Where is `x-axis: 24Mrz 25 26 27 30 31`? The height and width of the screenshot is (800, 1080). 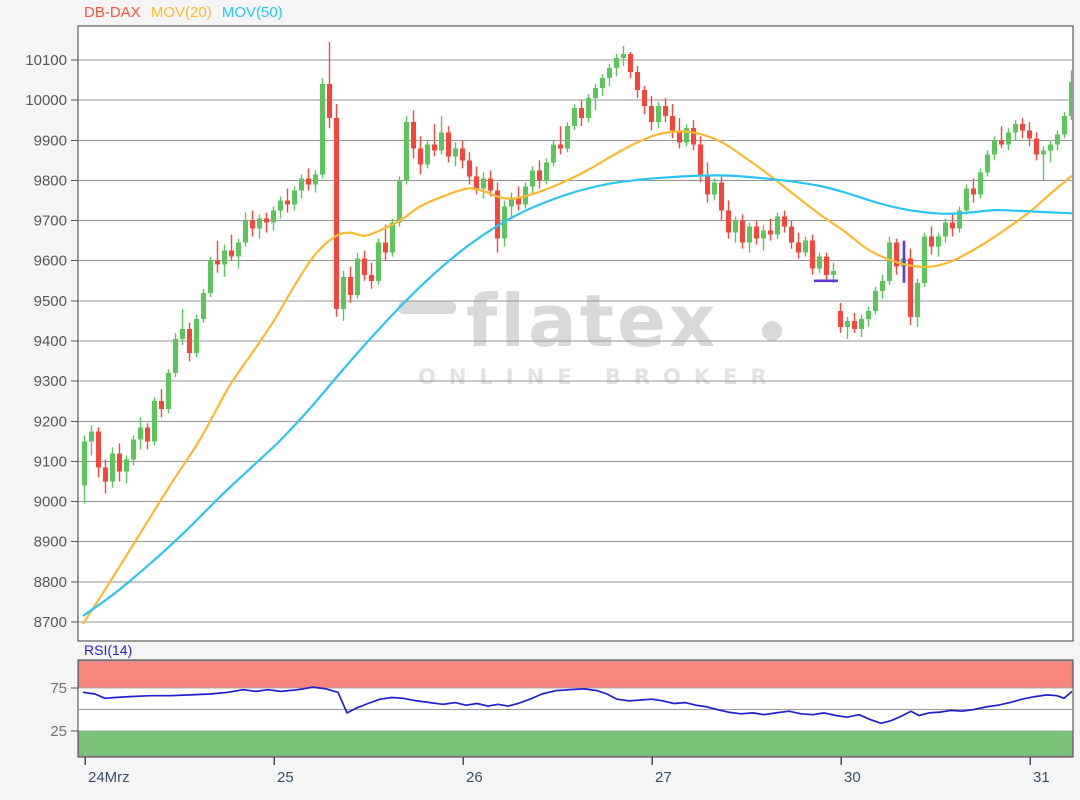 x-axis: 24Mrz 25 26 27 30 31 is located at coordinates (567, 771).